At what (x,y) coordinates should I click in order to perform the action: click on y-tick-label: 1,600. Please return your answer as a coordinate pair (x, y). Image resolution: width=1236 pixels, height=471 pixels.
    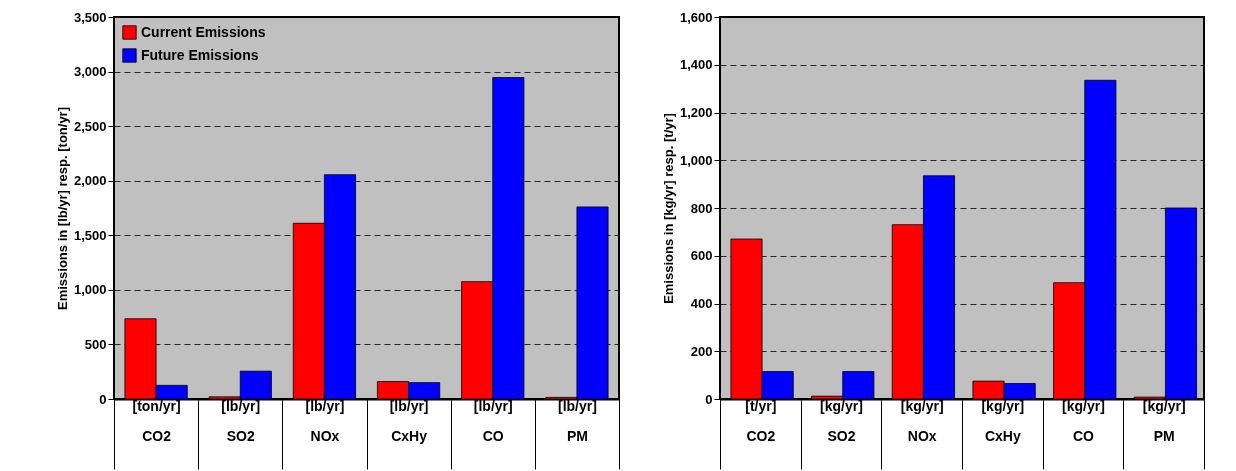
    Looking at the image, I should click on (696, 17).